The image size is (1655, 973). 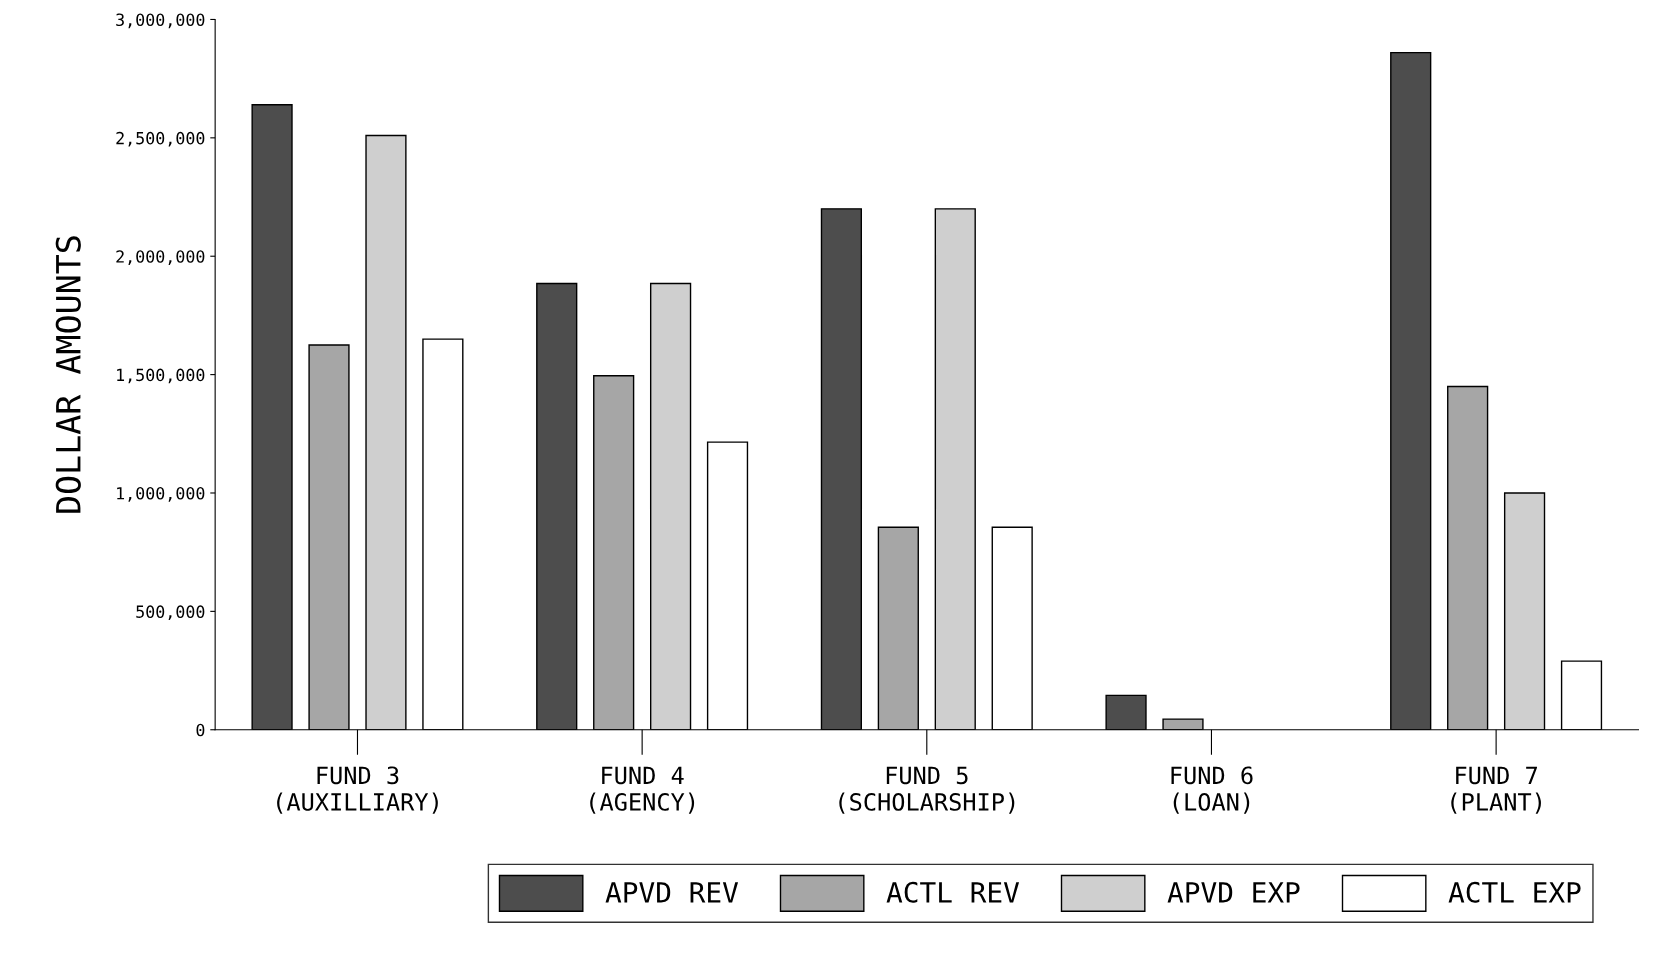 I want to click on x-tick-label: FUND 5 (SCHOLARSHIP), so click(x=927, y=790).